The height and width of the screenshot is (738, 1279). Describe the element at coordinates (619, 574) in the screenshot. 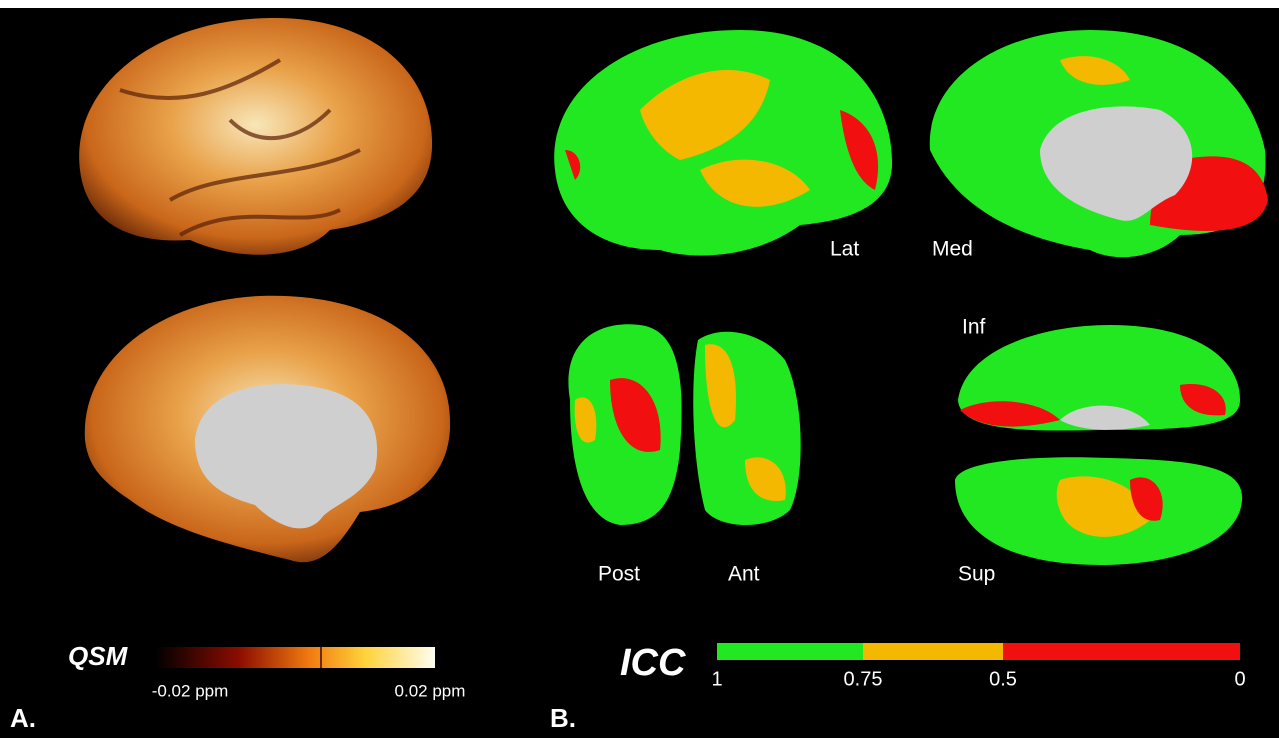

I see `view-label: Post` at that location.